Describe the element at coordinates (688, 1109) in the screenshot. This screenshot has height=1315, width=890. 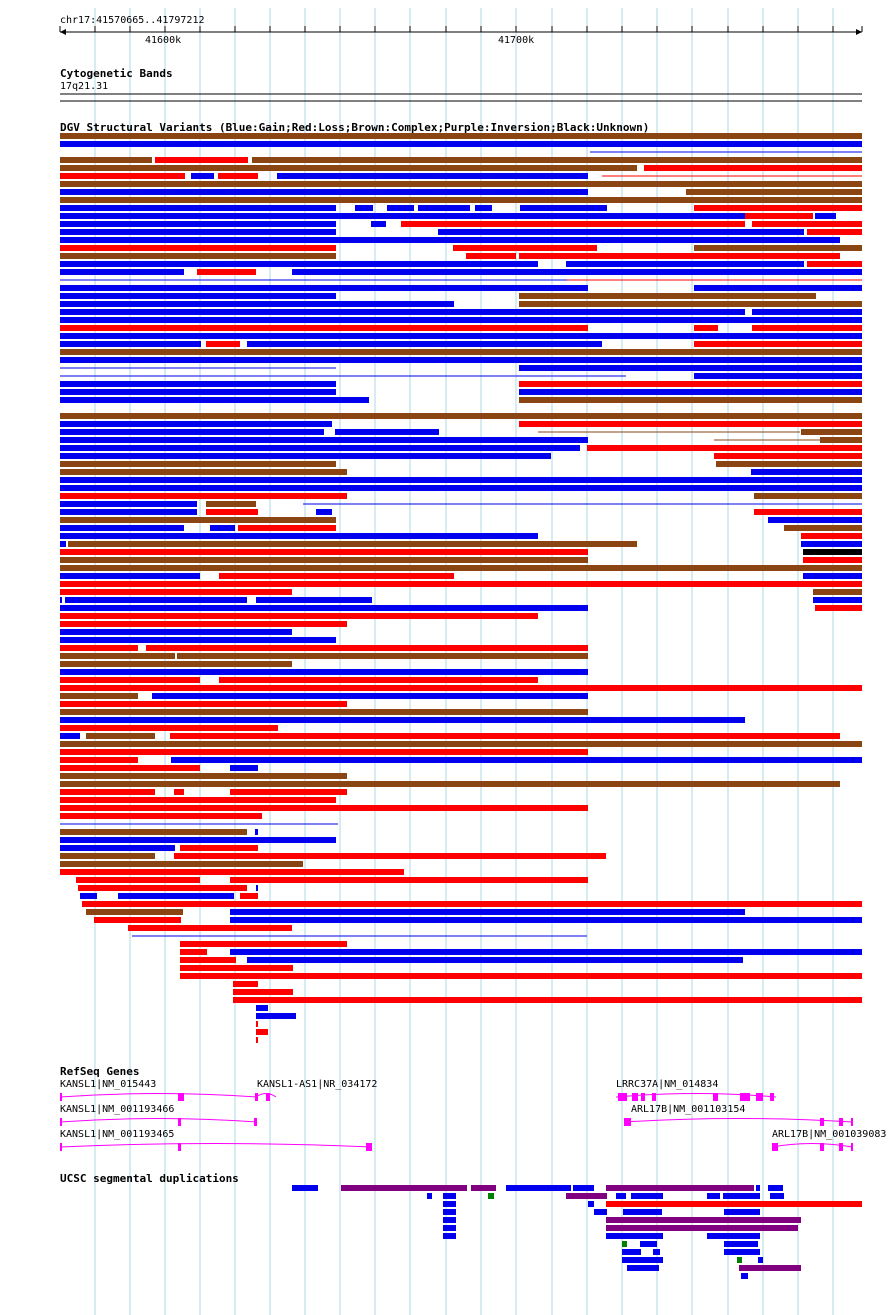
I see `gene-label: ARL17B|NM_001103154` at that location.